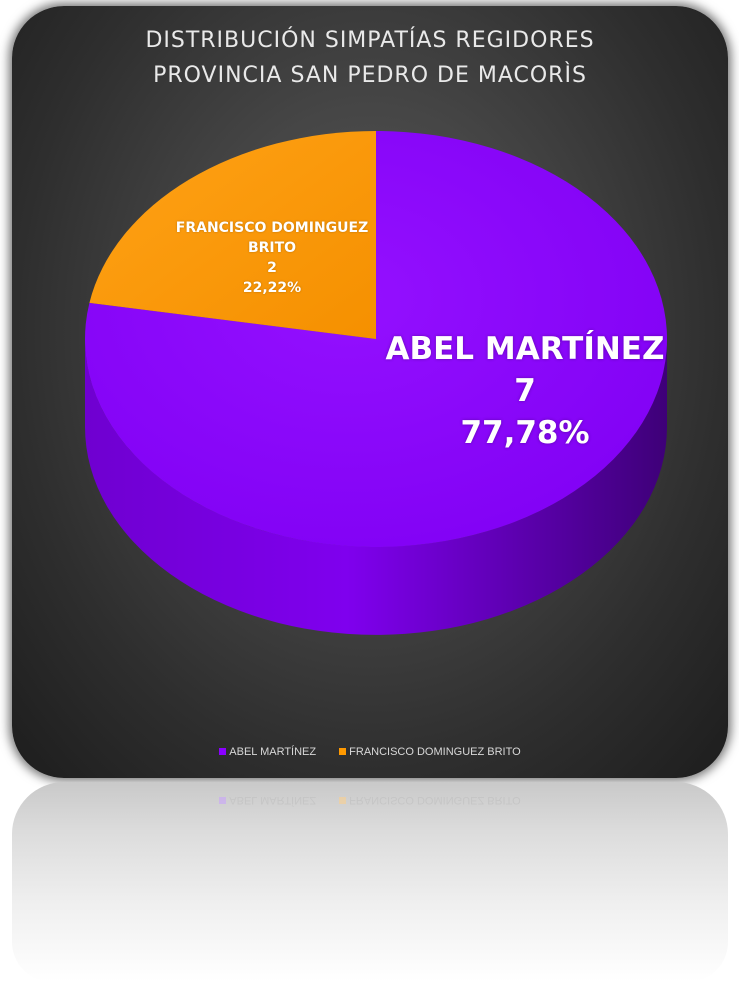 The width and height of the screenshot is (739, 985). I want to click on legend-reflection-abel: ABEL MARTÍNEZ, so click(267, 800).